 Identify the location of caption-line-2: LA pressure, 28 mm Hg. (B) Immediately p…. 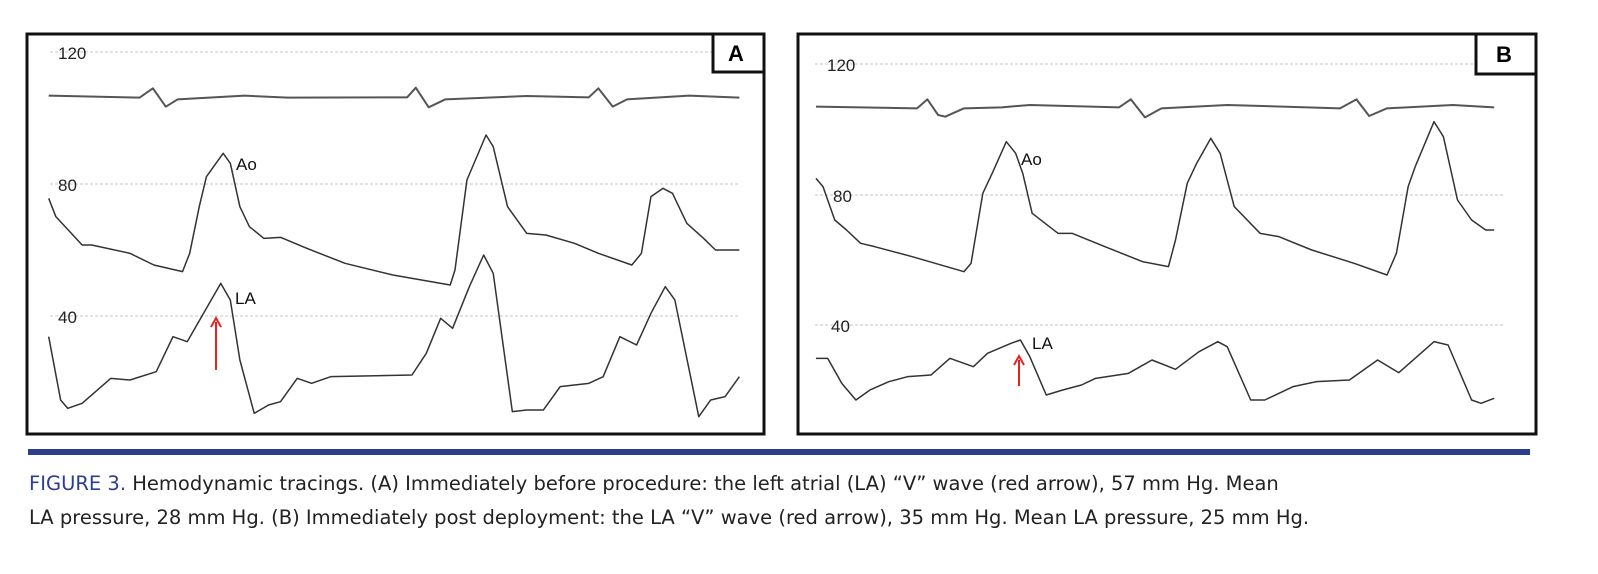
(669, 517).